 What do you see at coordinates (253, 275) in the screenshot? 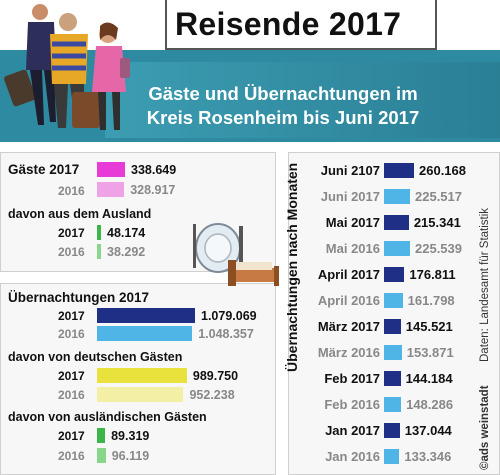
I see `bed-icon` at bounding box center [253, 275].